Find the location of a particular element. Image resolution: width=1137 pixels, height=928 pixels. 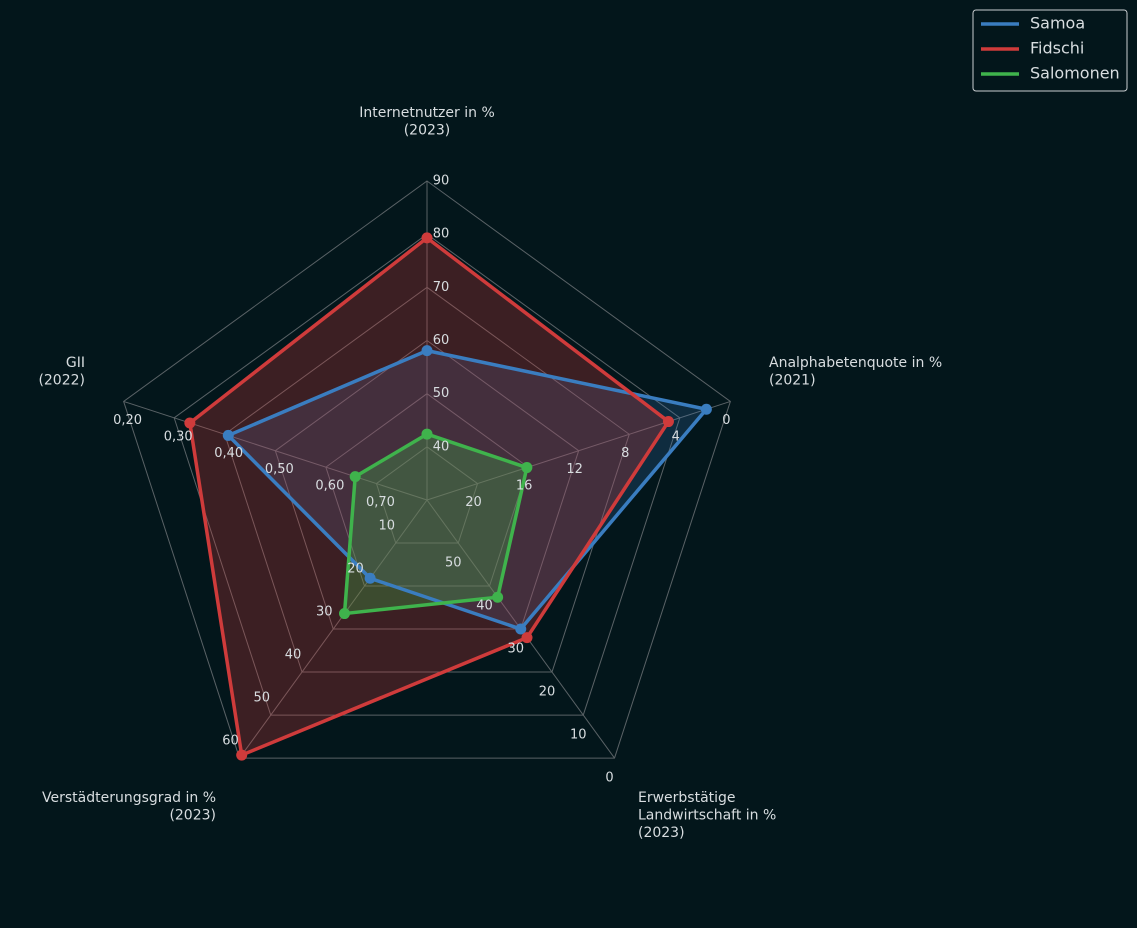

legend-label: Salomonen is located at coordinates (1075, 73).